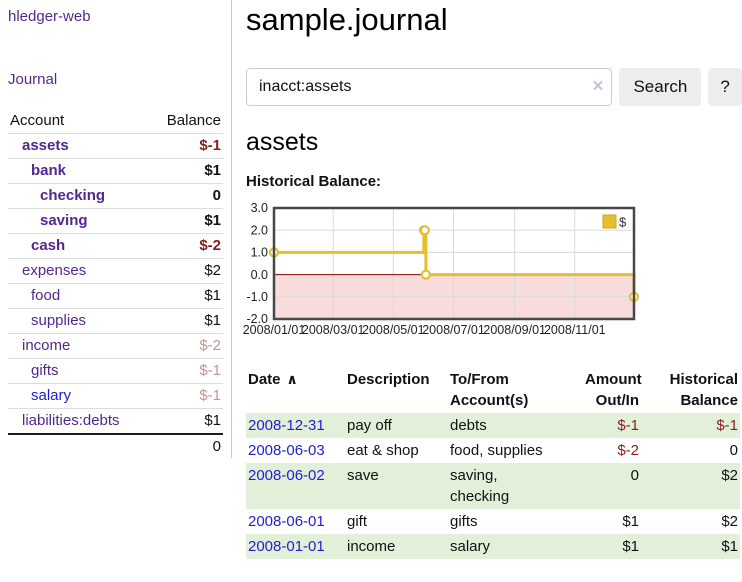 The width and height of the screenshot is (742, 582). What do you see at coordinates (115, 271) in the screenshot?
I see `account-row: expenses $2` at bounding box center [115, 271].